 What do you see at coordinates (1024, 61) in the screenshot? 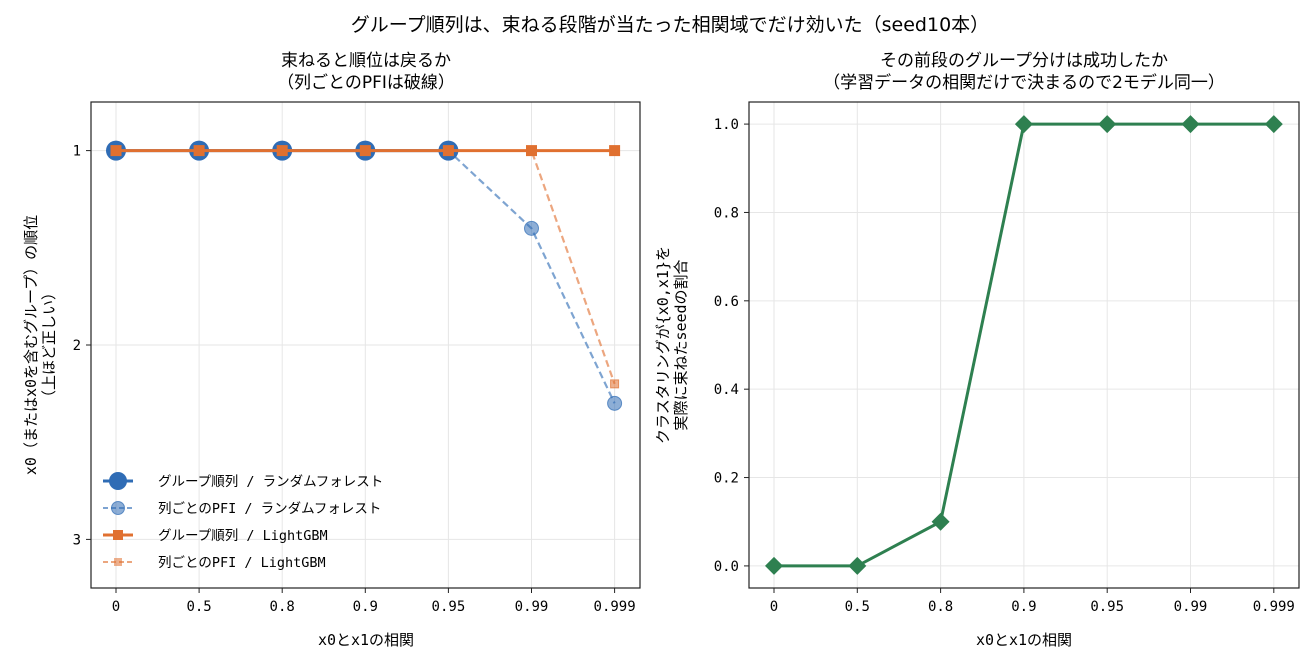
I see `right-title-line1: その前段のグループ分けは成功したか` at bounding box center [1024, 61].